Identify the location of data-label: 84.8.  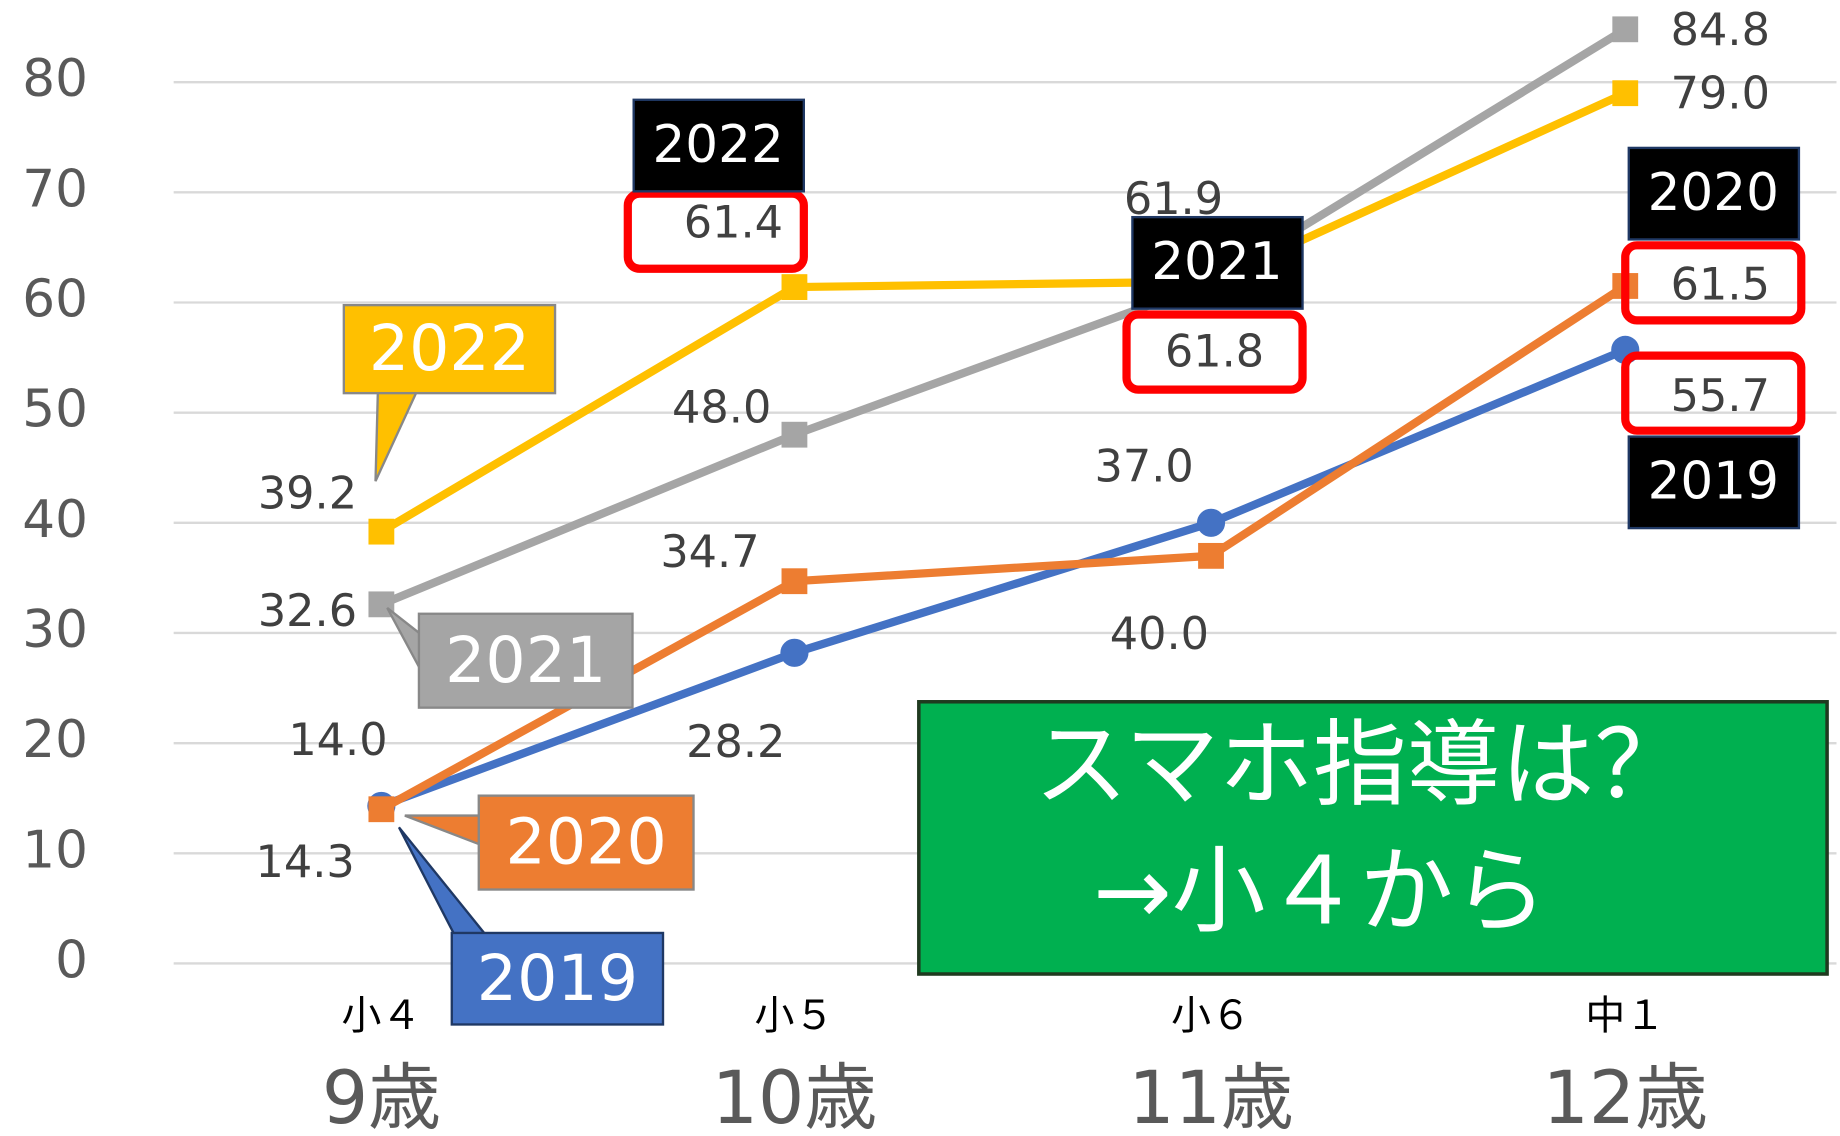
(1720, 30).